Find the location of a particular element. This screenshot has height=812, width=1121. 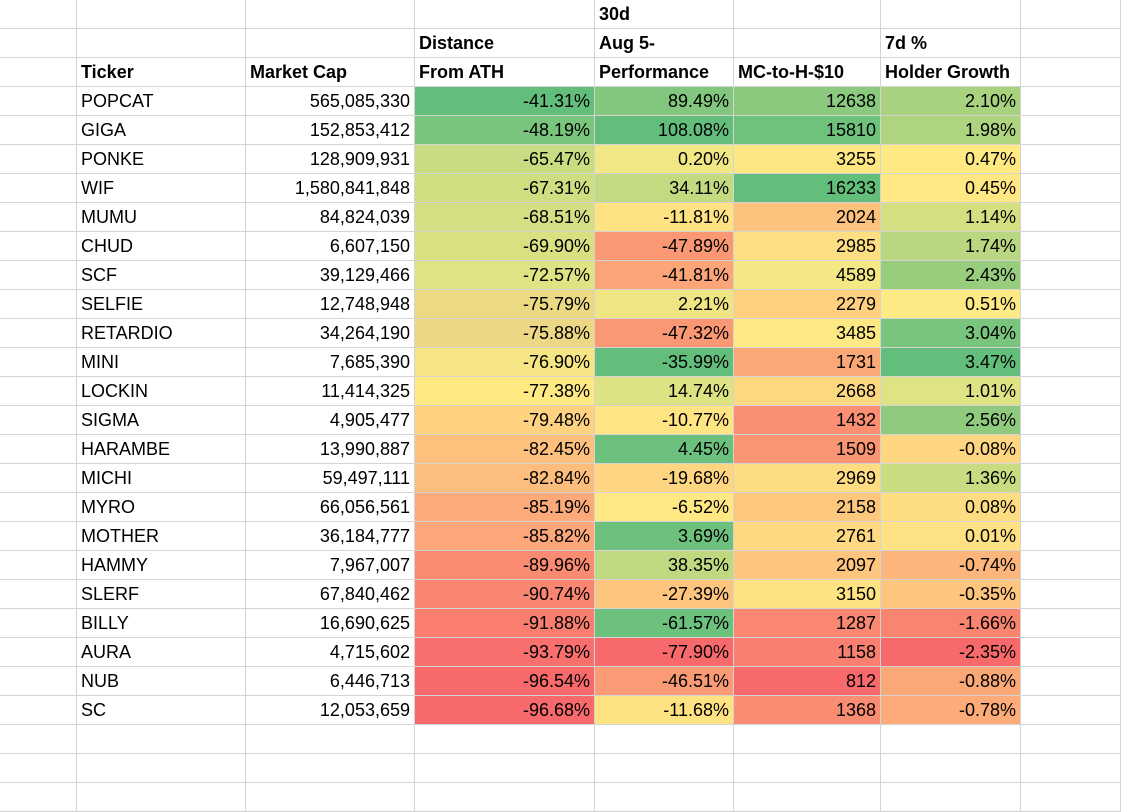

holder-cell: 0.01% is located at coordinates (951, 536).